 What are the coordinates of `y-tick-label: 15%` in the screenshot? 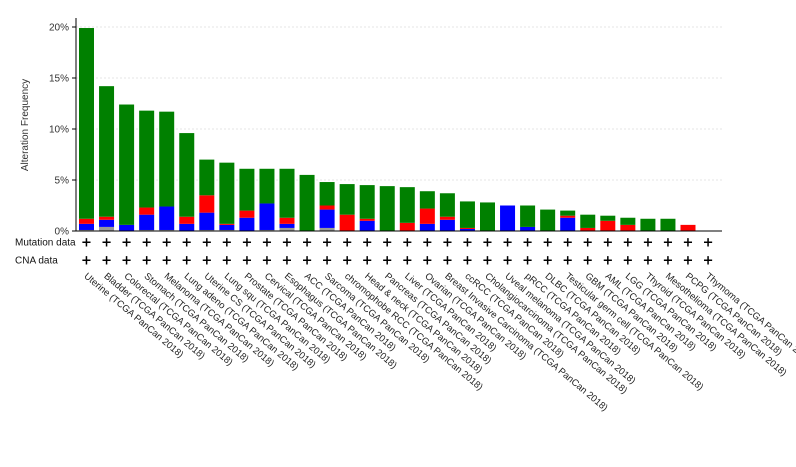 It's located at (59, 79).